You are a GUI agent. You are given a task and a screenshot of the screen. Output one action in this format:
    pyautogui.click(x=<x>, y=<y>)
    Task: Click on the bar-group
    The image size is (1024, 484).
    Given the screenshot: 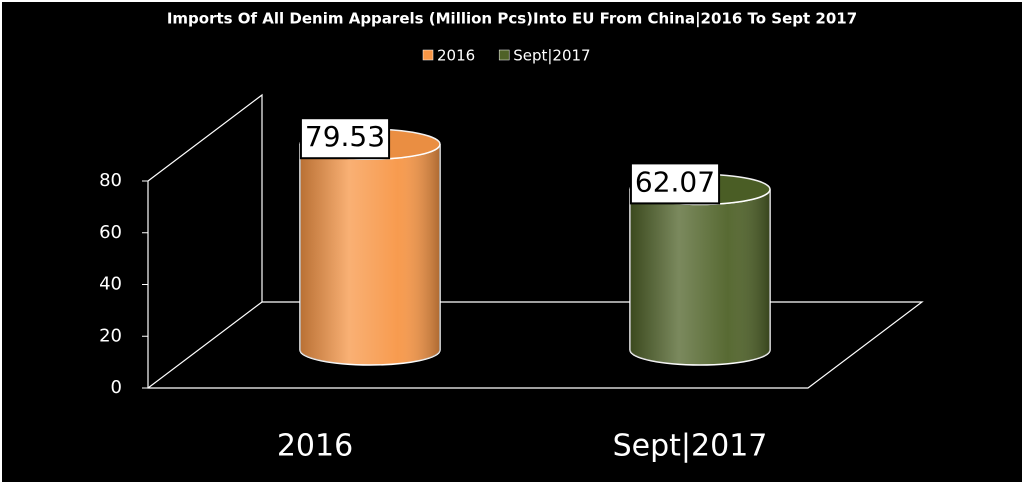 What is the action you would take?
    pyautogui.click(x=370, y=247)
    